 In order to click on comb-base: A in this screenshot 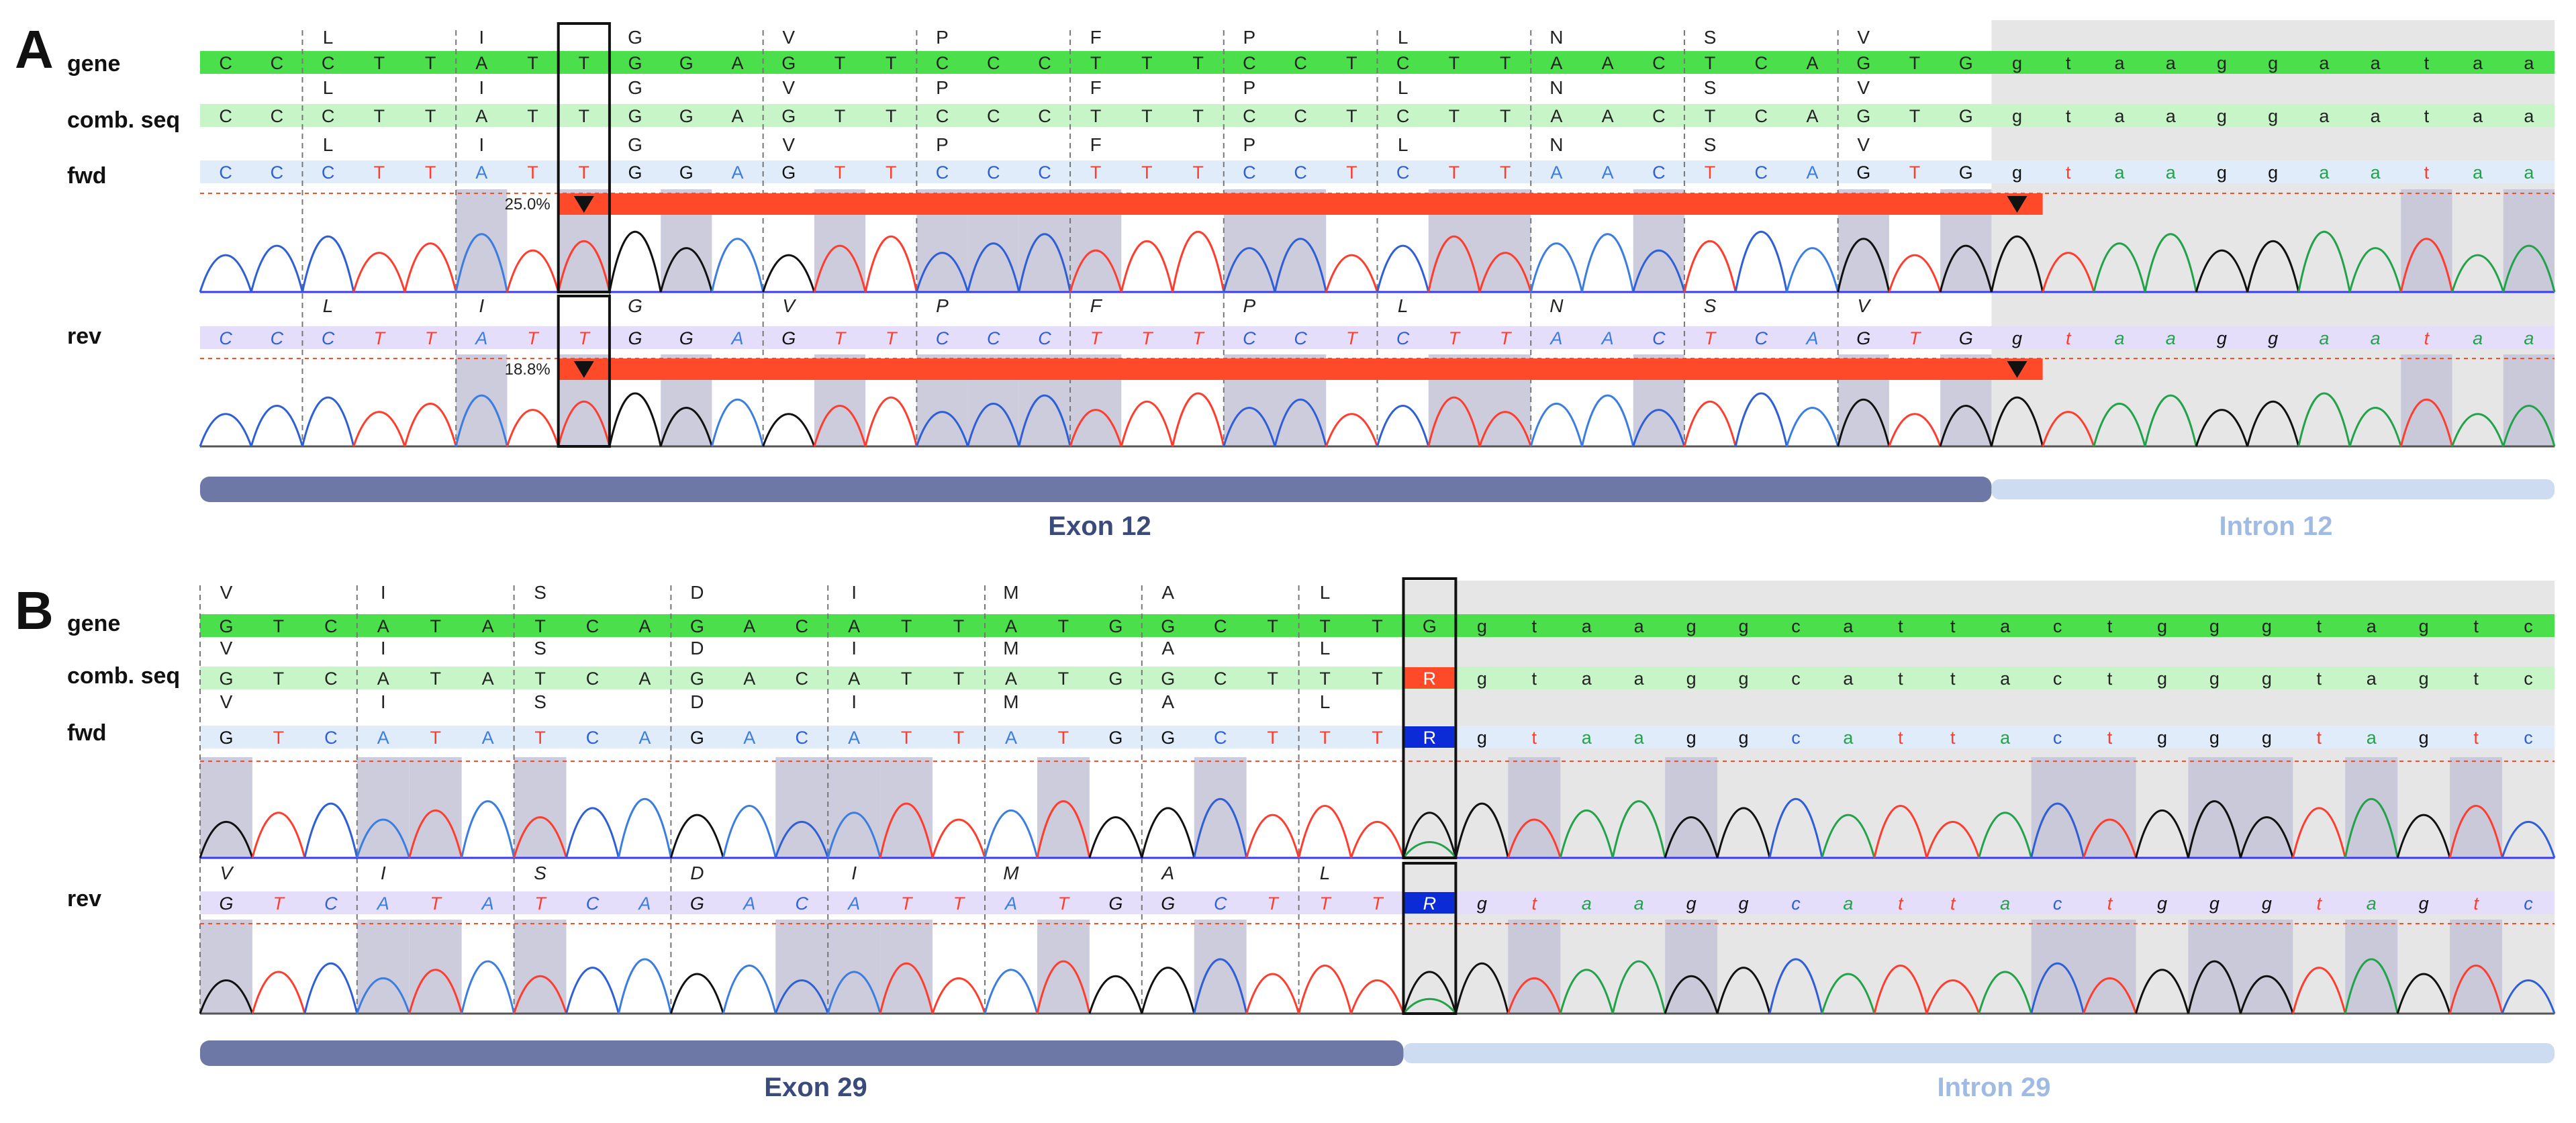, I will do `click(481, 116)`.